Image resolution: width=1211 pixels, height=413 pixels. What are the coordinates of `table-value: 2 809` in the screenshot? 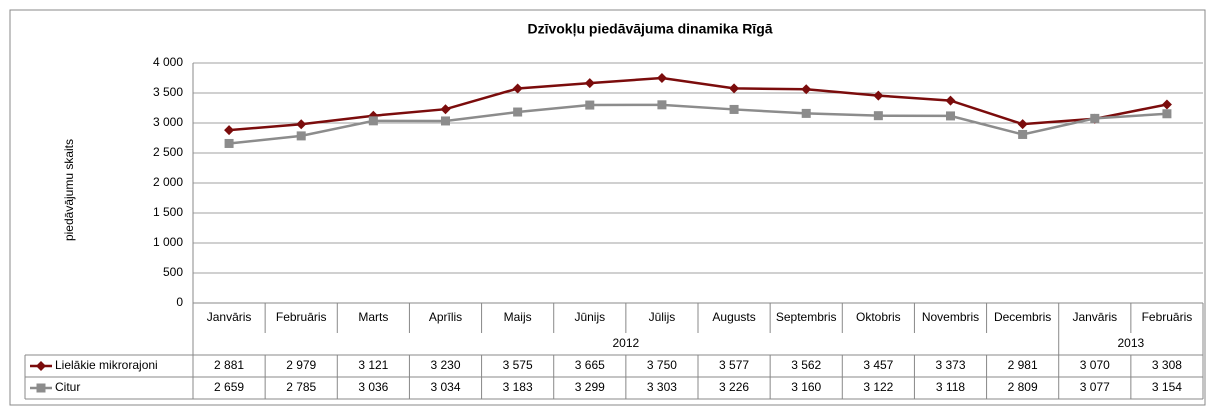 It's located at (1023, 387).